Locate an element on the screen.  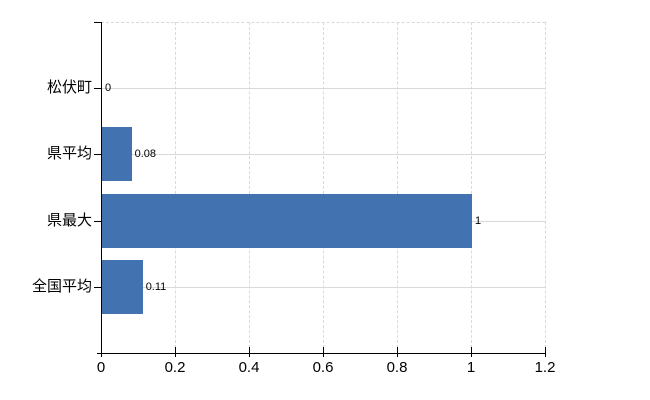
y-axis is located at coordinates (101, 187).